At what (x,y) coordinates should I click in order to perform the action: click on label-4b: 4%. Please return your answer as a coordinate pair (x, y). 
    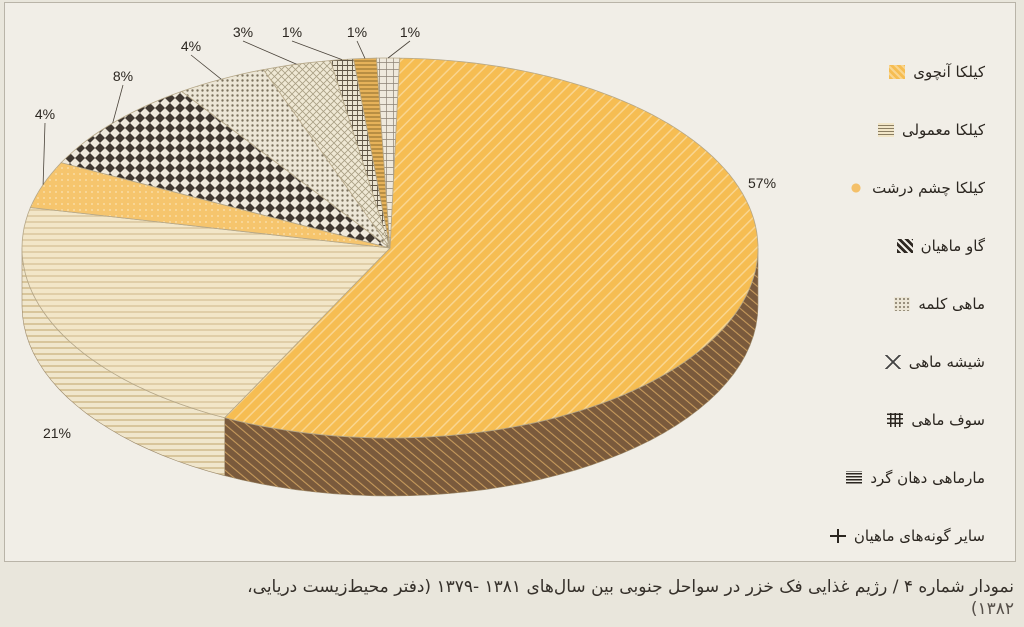
    Looking at the image, I should click on (191, 46).